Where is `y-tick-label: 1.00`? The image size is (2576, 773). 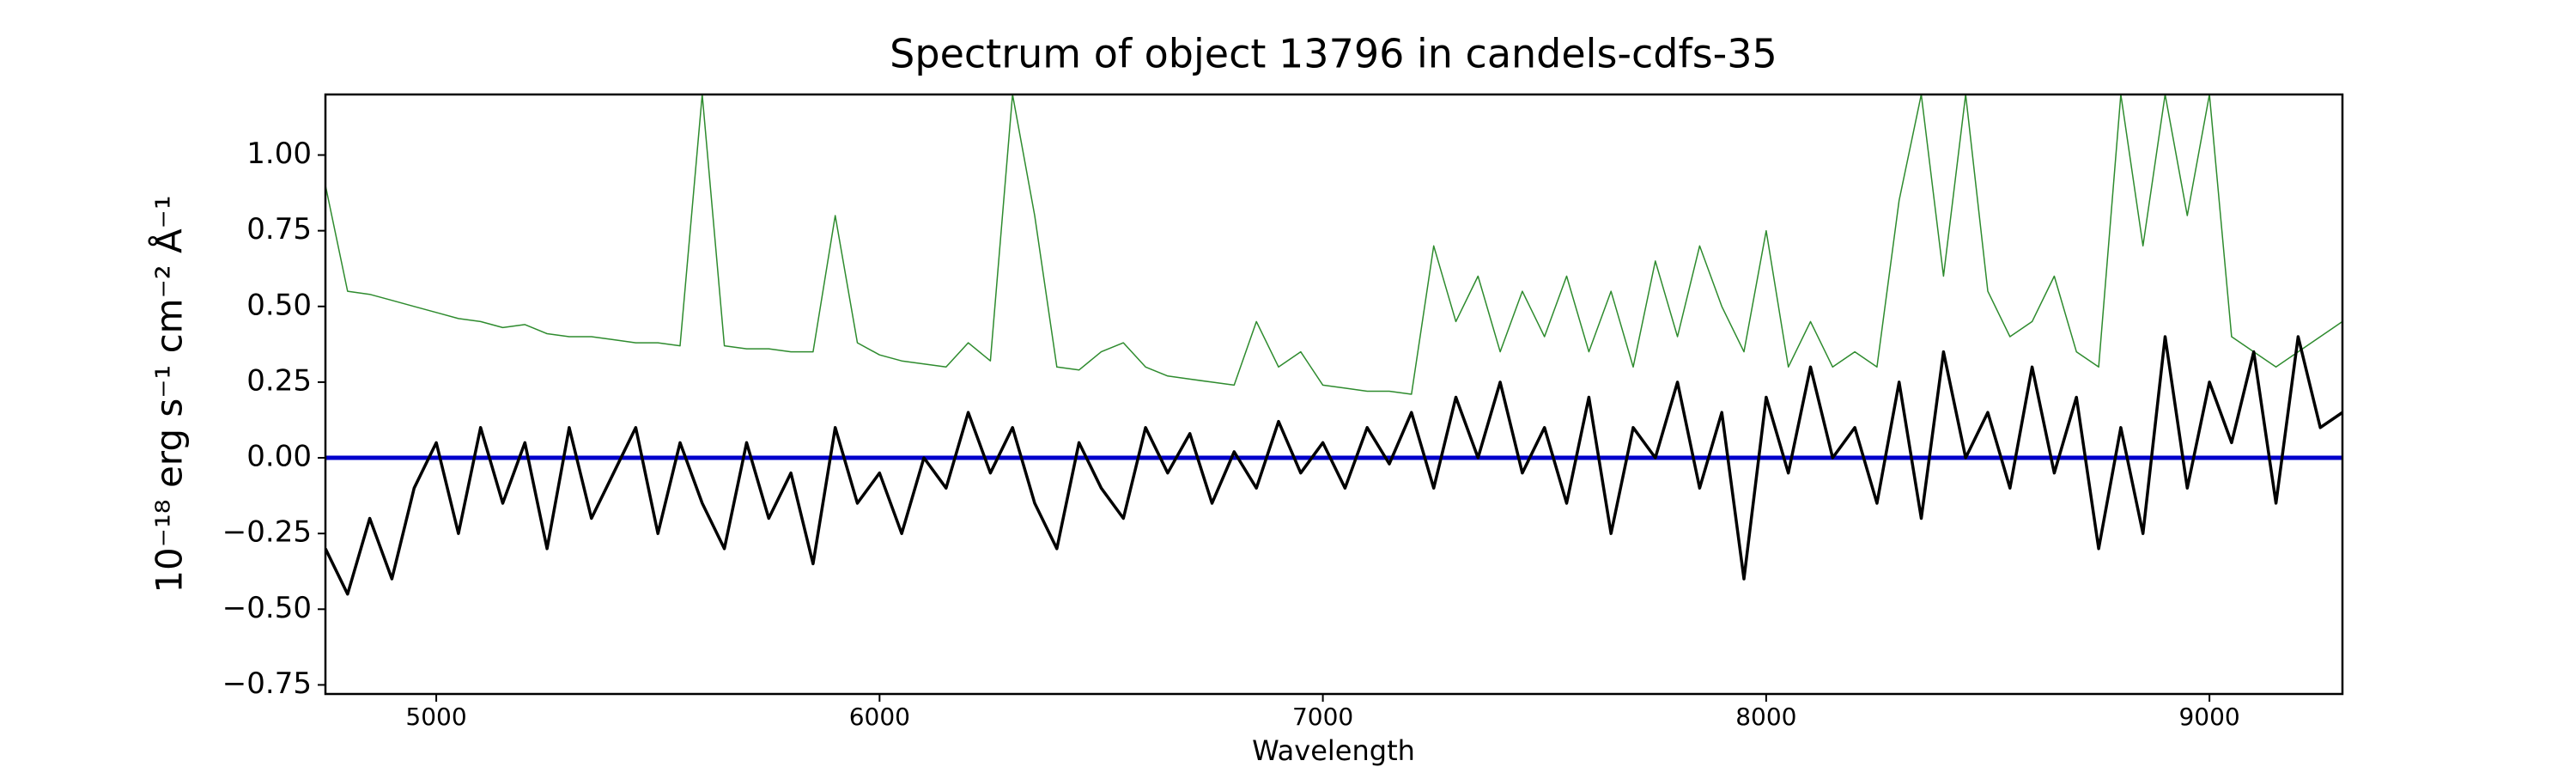
y-tick-label: 1.00 is located at coordinates (279, 154).